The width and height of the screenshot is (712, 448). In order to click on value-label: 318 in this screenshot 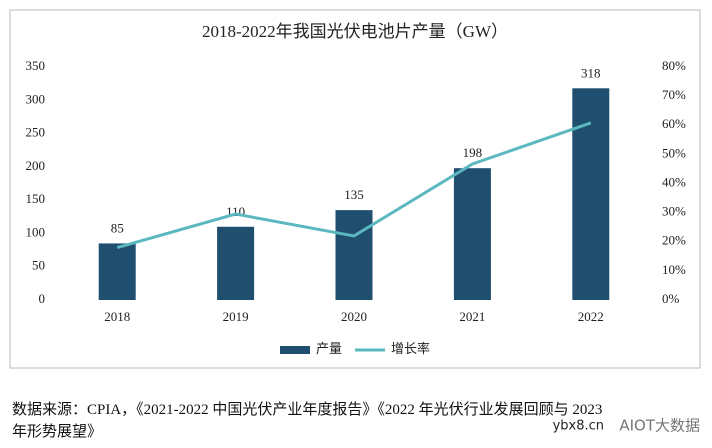, I will do `click(591, 72)`.